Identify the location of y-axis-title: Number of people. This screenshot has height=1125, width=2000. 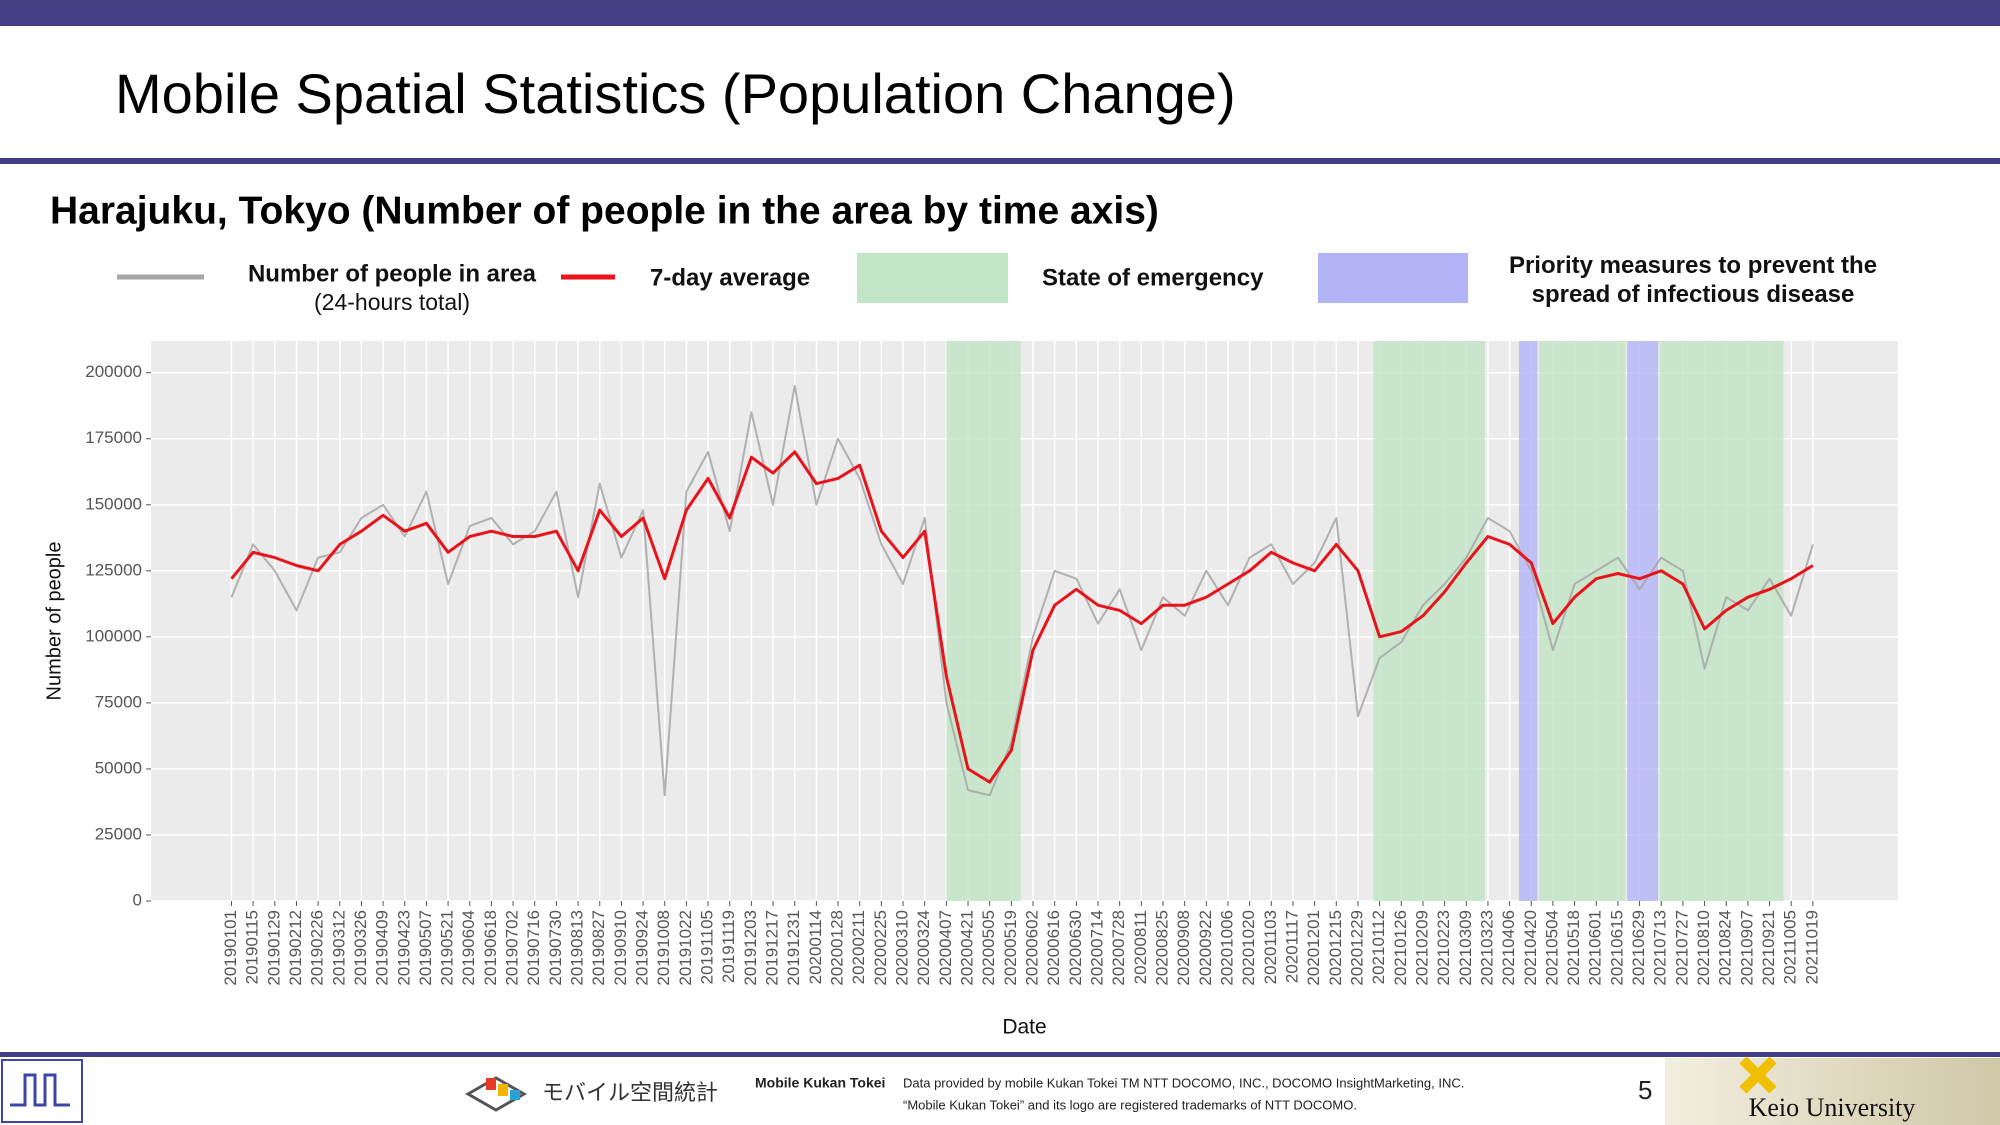
(54, 621).